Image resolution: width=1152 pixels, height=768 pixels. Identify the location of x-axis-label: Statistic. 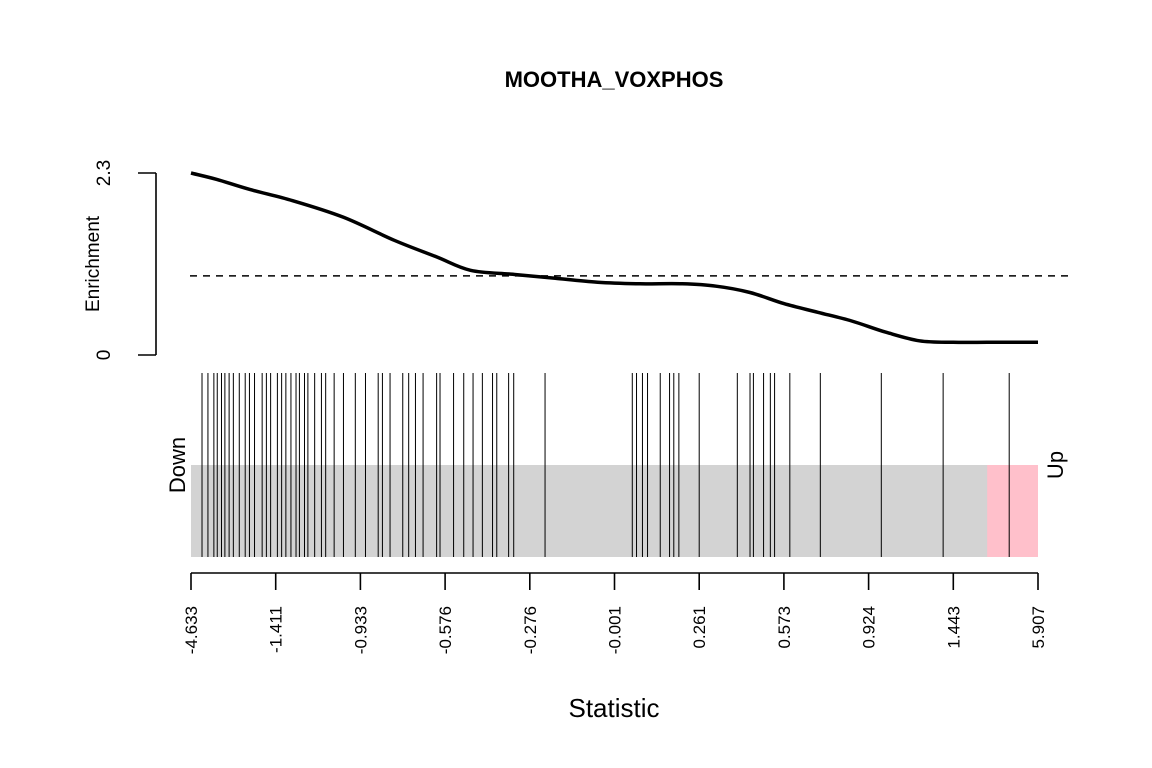
(613, 708).